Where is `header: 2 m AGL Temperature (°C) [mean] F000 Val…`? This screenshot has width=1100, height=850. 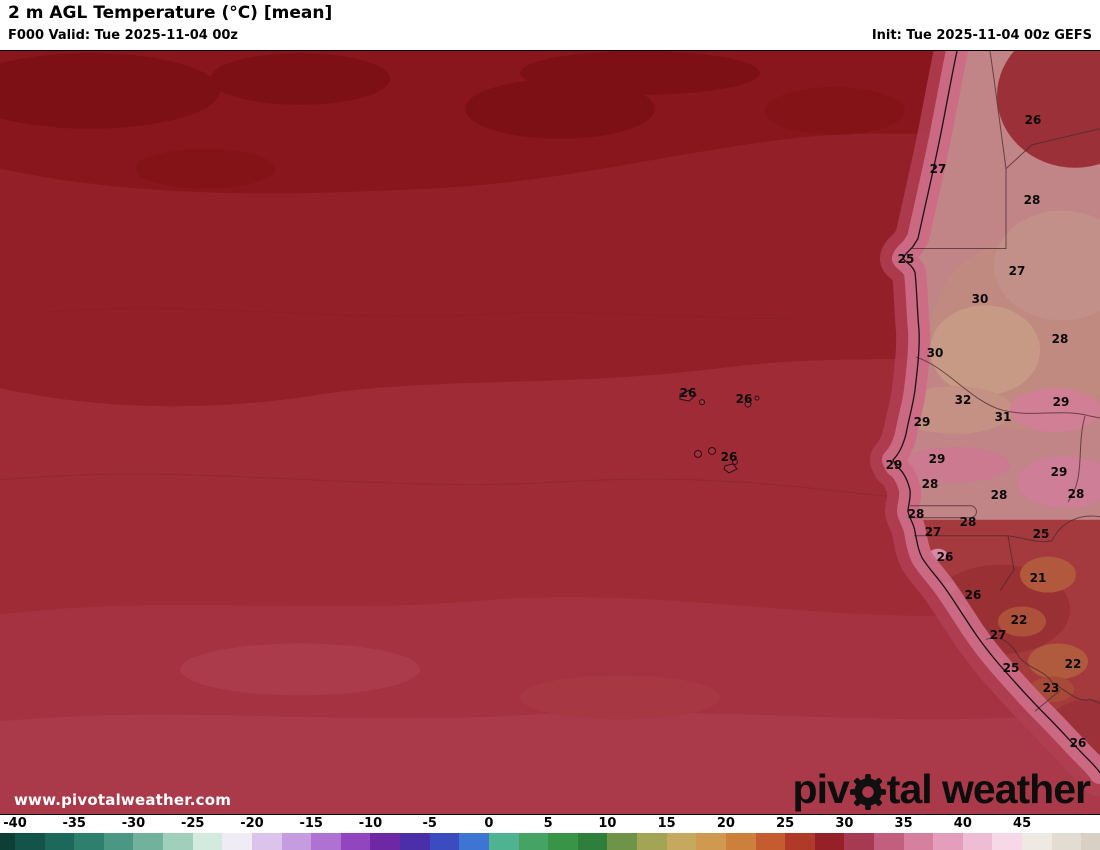
header: 2 m AGL Temperature (°C) [mean] F000 Val… is located at coordinates (550, 25).